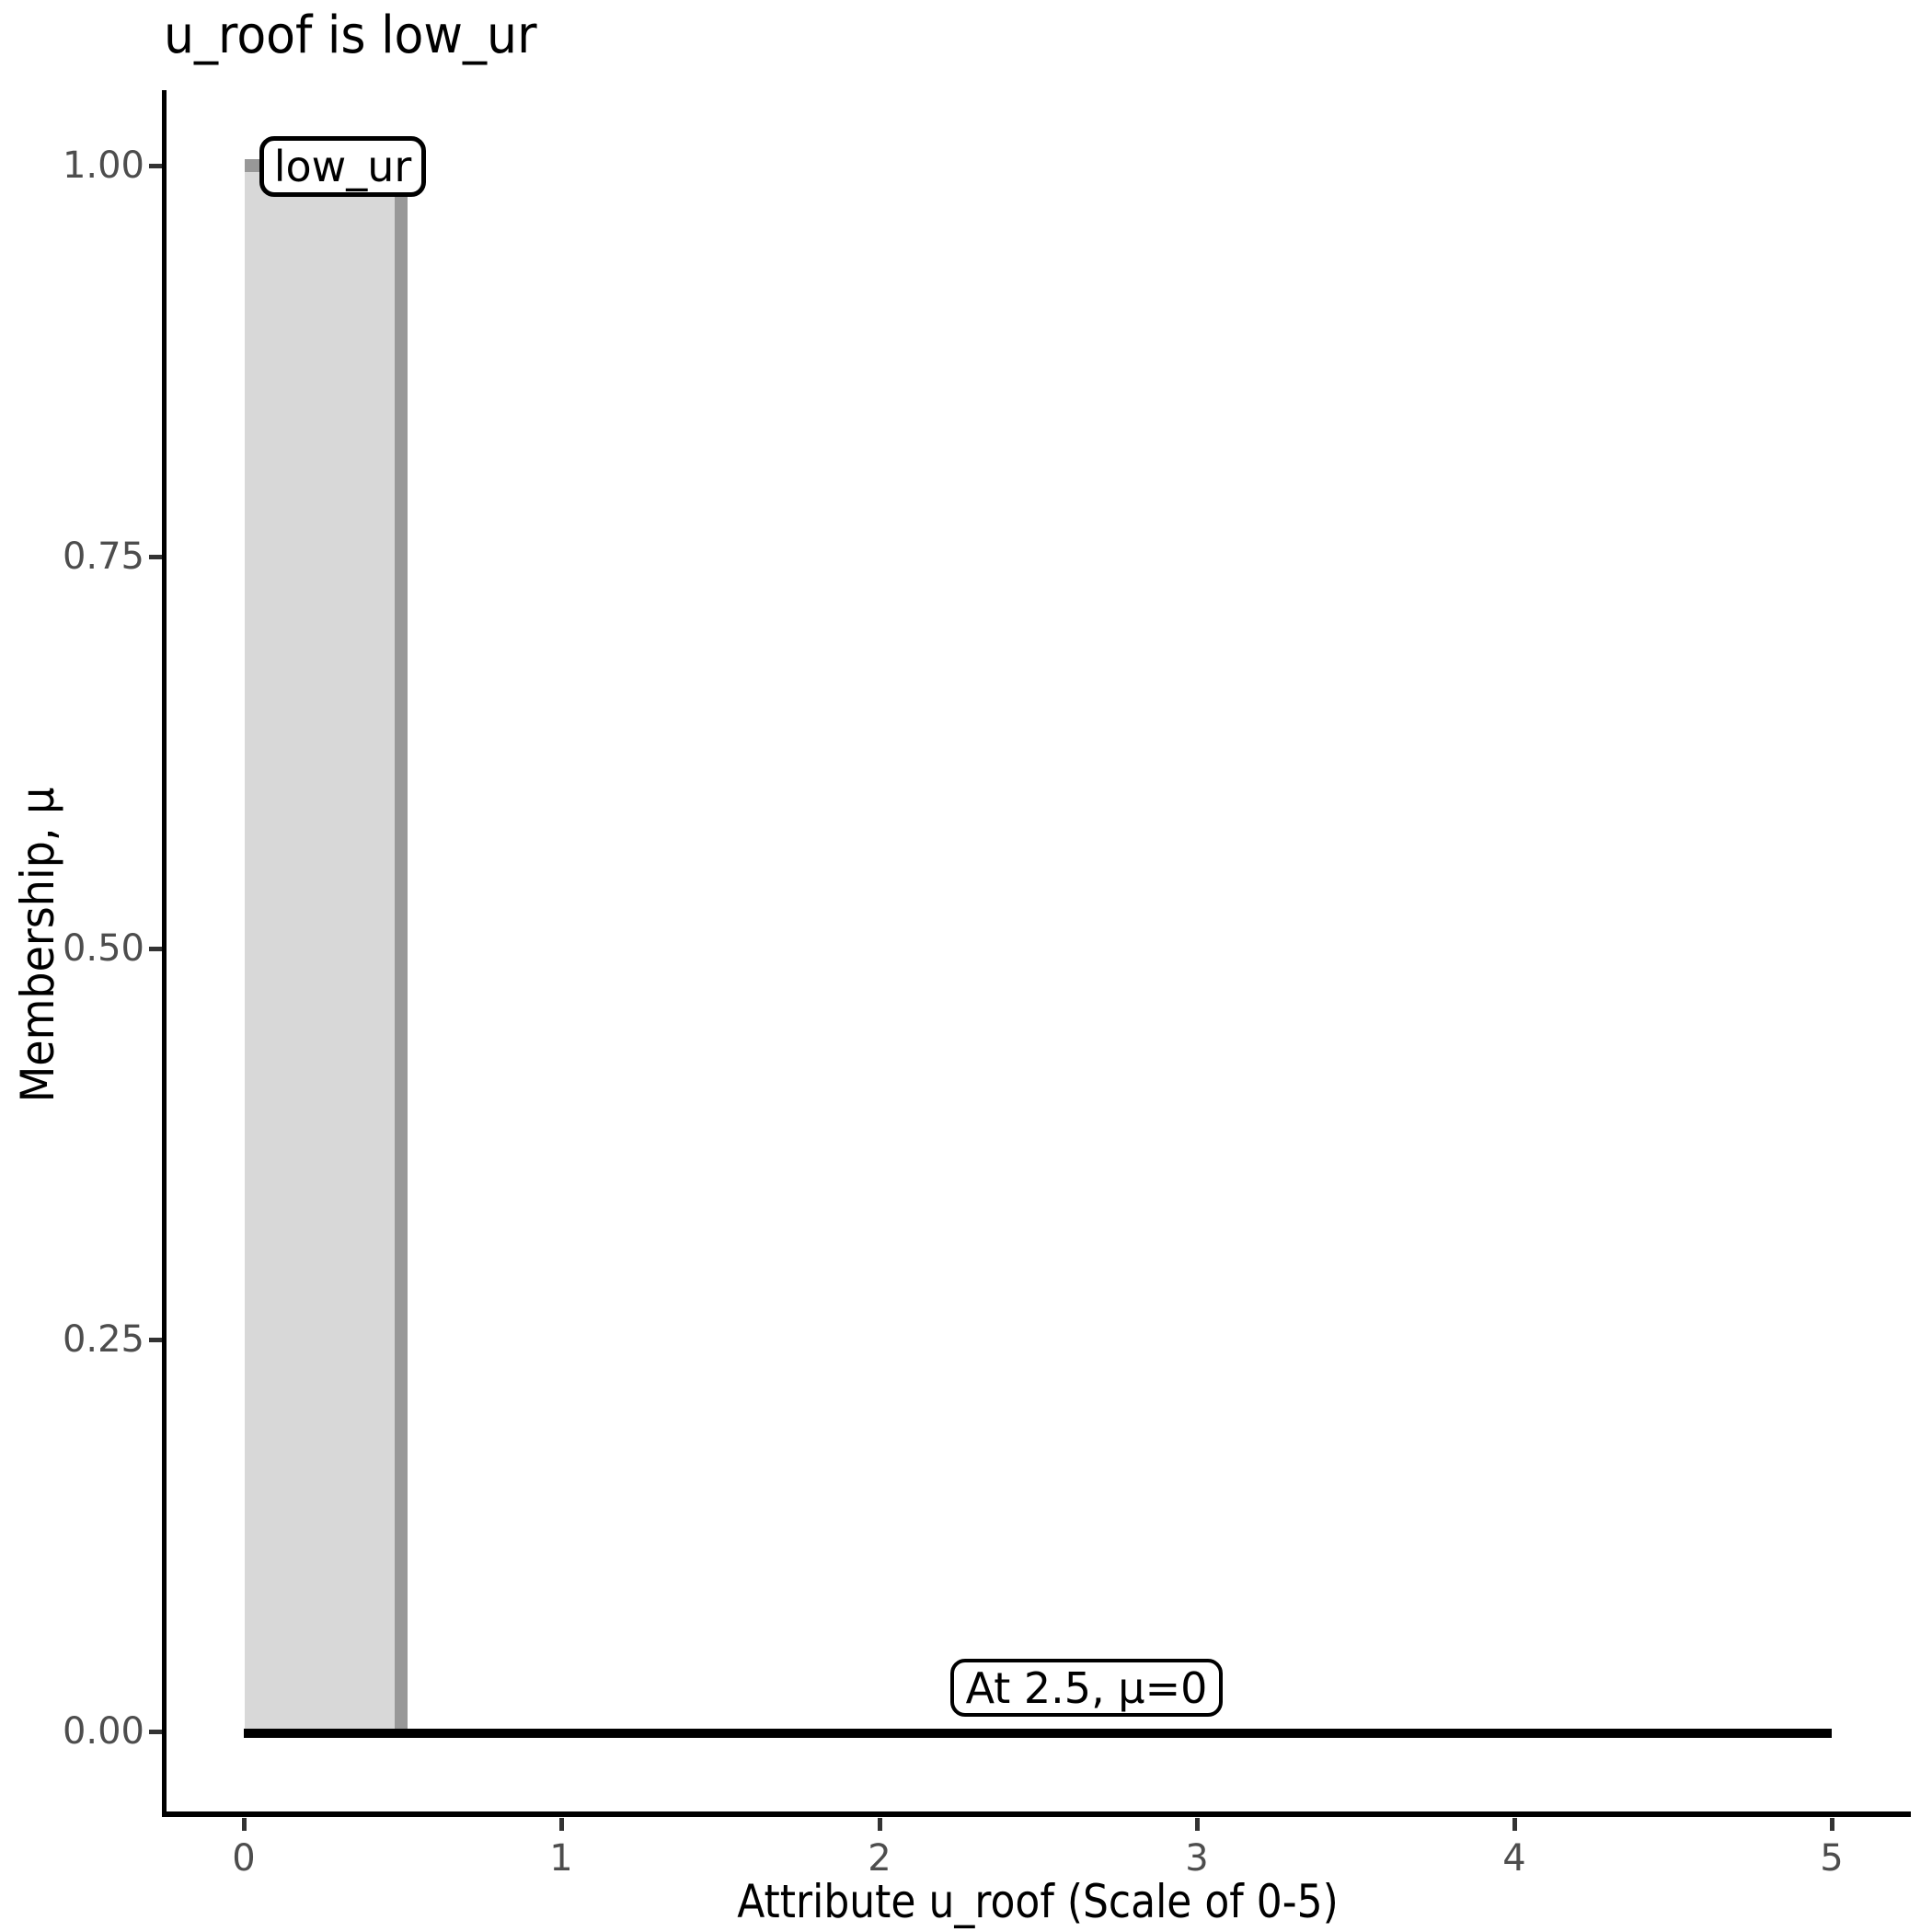 This screenshot has width=1932, height=1932. What do you see at coordinates (103, 1339) in the screenshot?
I see `y-tick-label: 0.25` at bounding box center [103, 1339].